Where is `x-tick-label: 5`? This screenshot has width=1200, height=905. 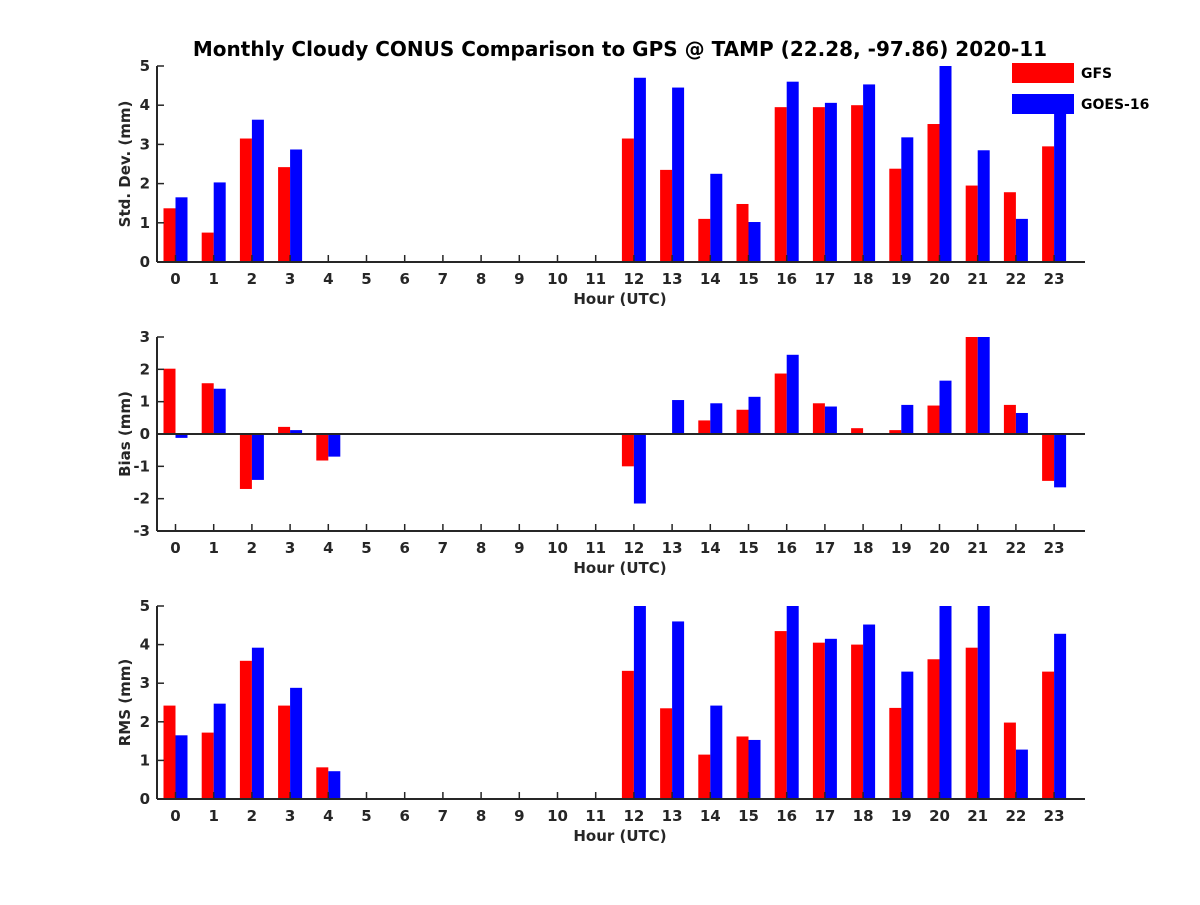
x-tick-label: 5 is located at coordinates (366, 548).